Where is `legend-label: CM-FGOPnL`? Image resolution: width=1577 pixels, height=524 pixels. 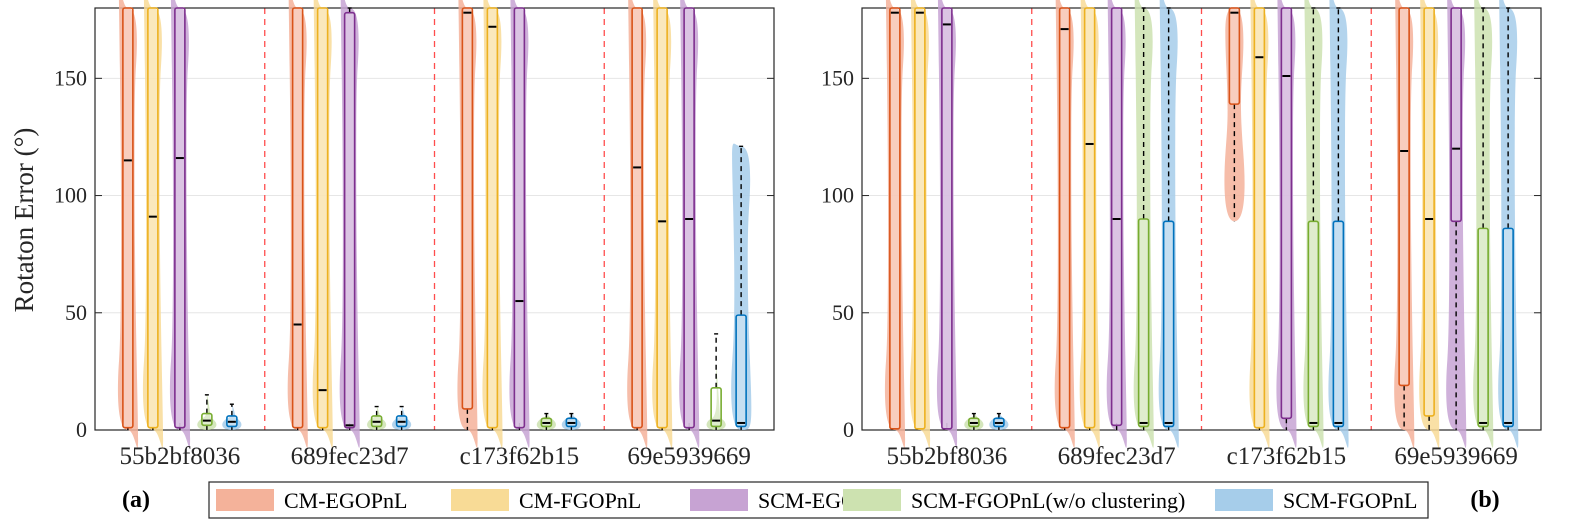
legend-label: CM-FGOPnL is located at coordinates (580, 500).